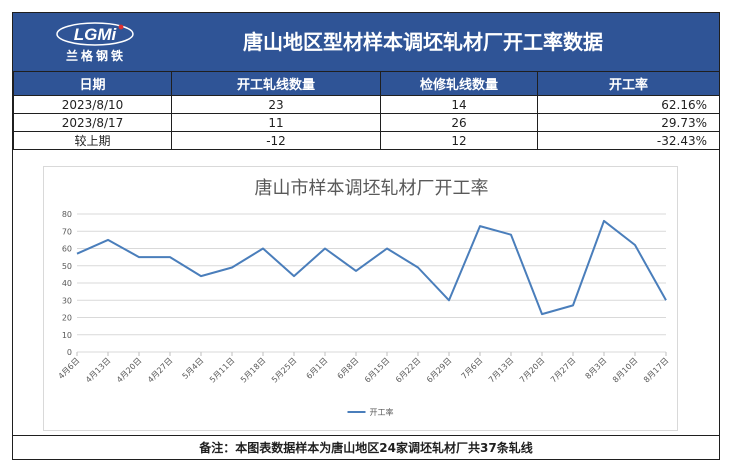  I want to click on cell-running-lines: 11, so click(276, 122).